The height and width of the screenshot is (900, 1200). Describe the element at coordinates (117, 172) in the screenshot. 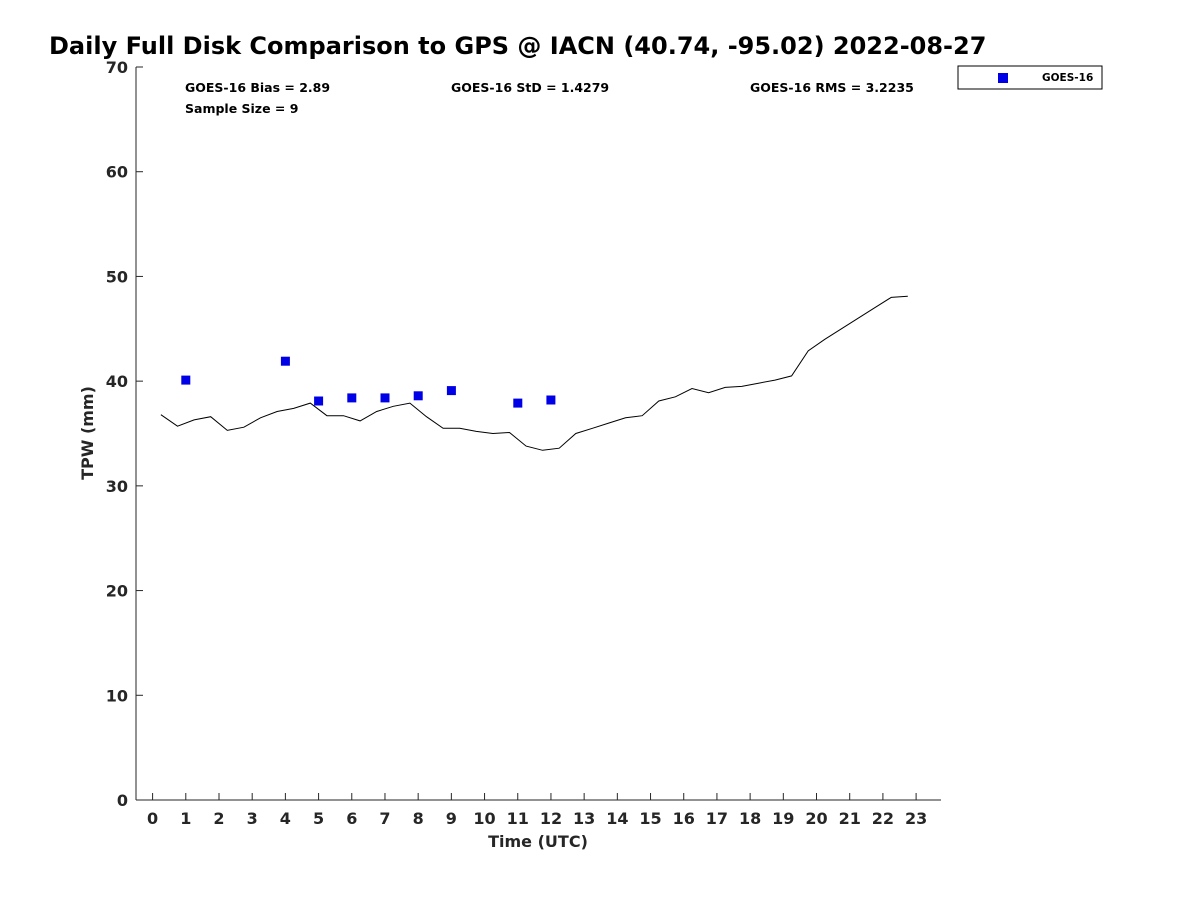

I see `y-tick-label: 60` at that location.